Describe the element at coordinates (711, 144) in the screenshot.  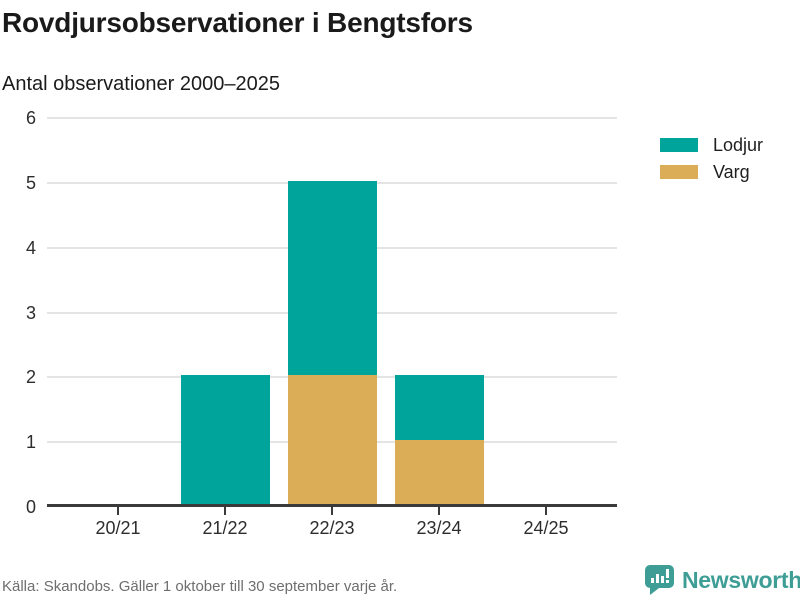
I see `legend-item: Lodjur` at that location.